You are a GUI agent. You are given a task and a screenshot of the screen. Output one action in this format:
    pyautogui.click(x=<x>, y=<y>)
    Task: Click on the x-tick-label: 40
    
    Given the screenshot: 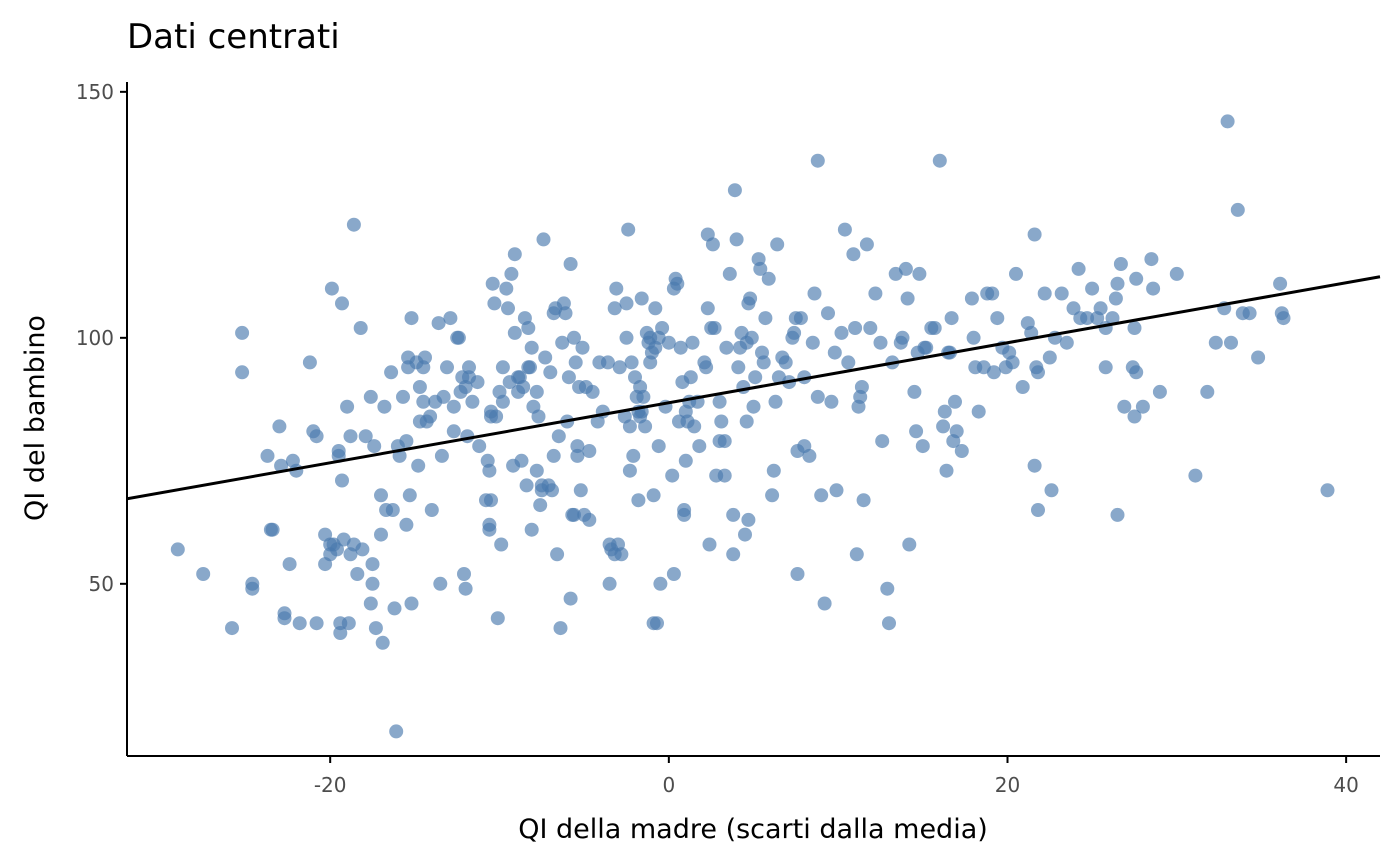 What is the action you would take?
    pyautogui.click(x=1345, y=785)
    